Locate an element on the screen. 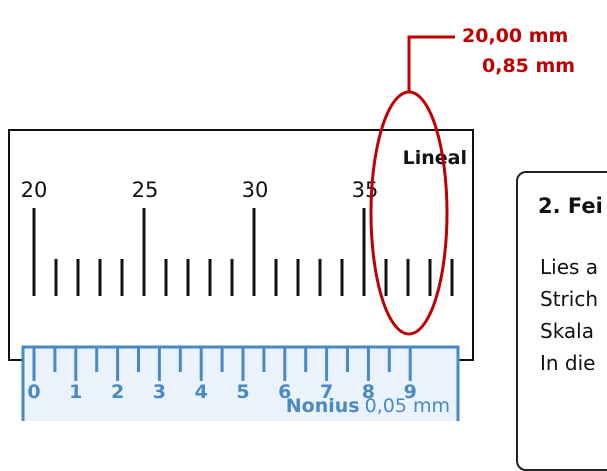  vernier-resolution: 0,05 mm is located at coordinates (407, 406).